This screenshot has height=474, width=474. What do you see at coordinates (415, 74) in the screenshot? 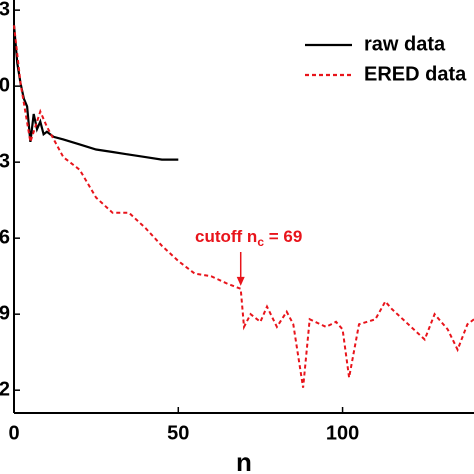
I see `legend-label: ERED data` at bounding box center [415, 74].